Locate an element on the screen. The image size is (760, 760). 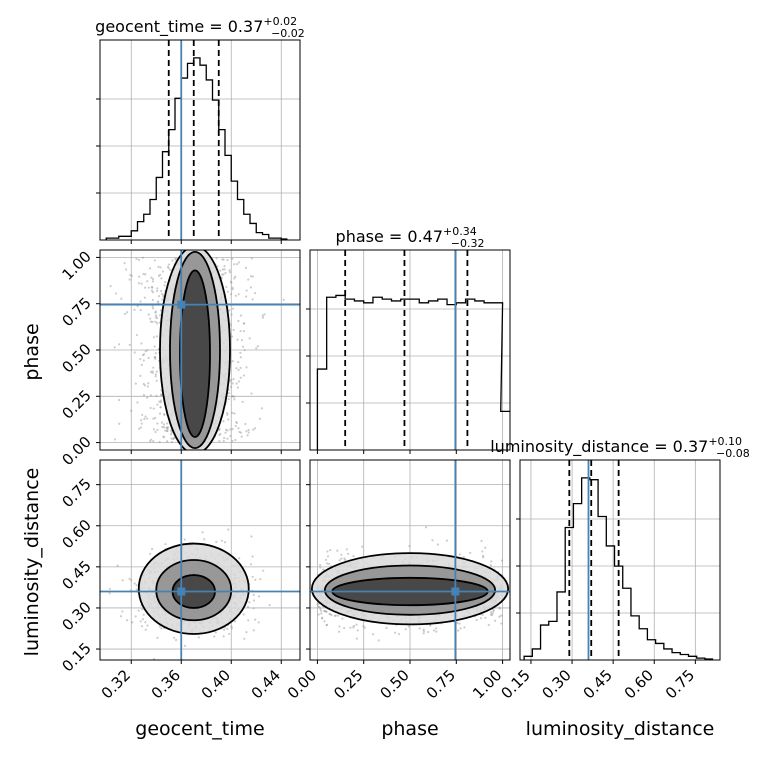
x-tick-label-phase: 0.00 is located at coordinates (302, 684).